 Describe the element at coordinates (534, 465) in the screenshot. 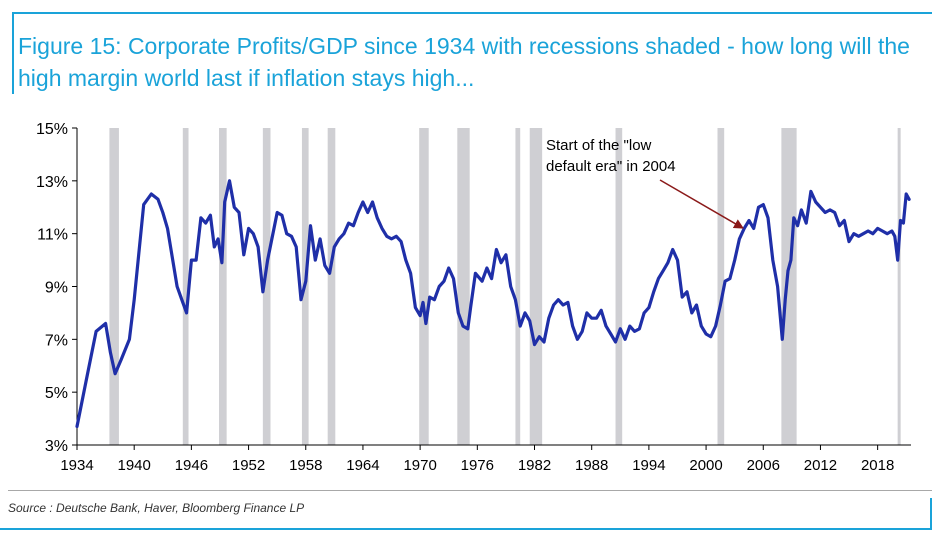

I see `x-tick-label: 1982` at that location.